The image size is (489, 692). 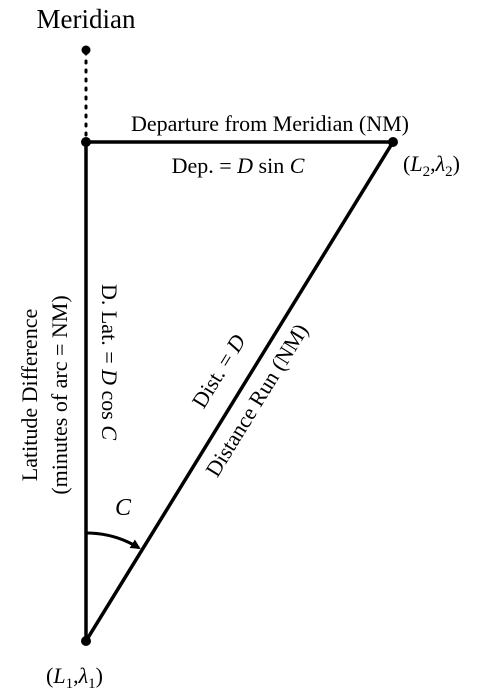 What do you see at coordinates (431, 165) in the screenshot?
I see `end-point-label: (L2,λ2)` at bounding box center [431, 165].